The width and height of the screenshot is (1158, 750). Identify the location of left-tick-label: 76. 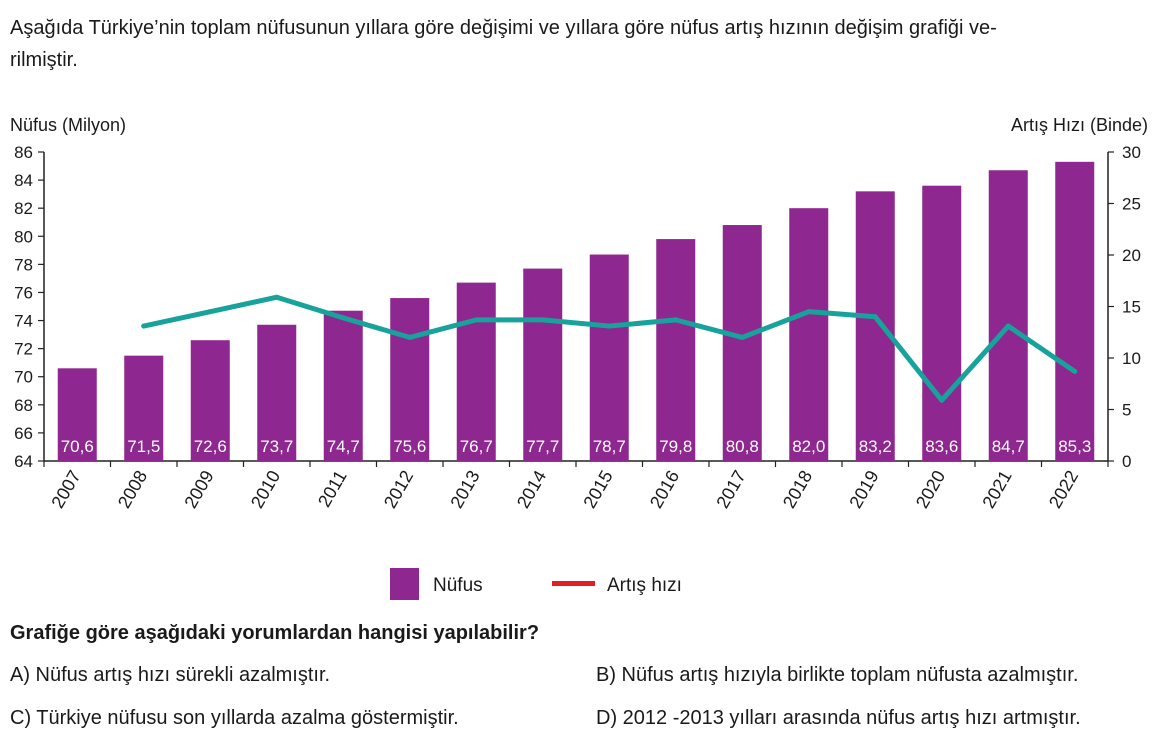
(23, 292).